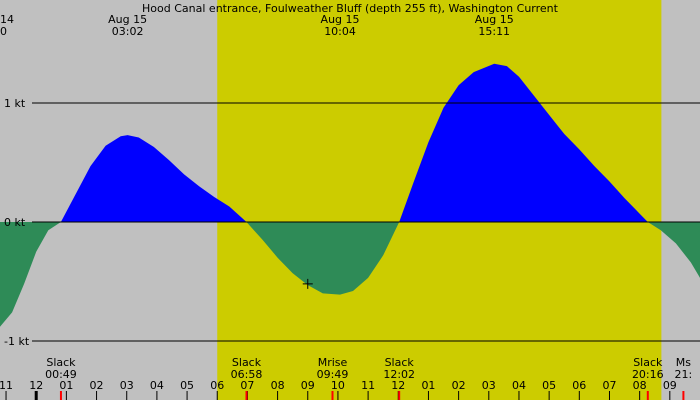 The width and height of the screenshot is (700, 400). I want to click on hour-label-14: 01, so click(428, 385).